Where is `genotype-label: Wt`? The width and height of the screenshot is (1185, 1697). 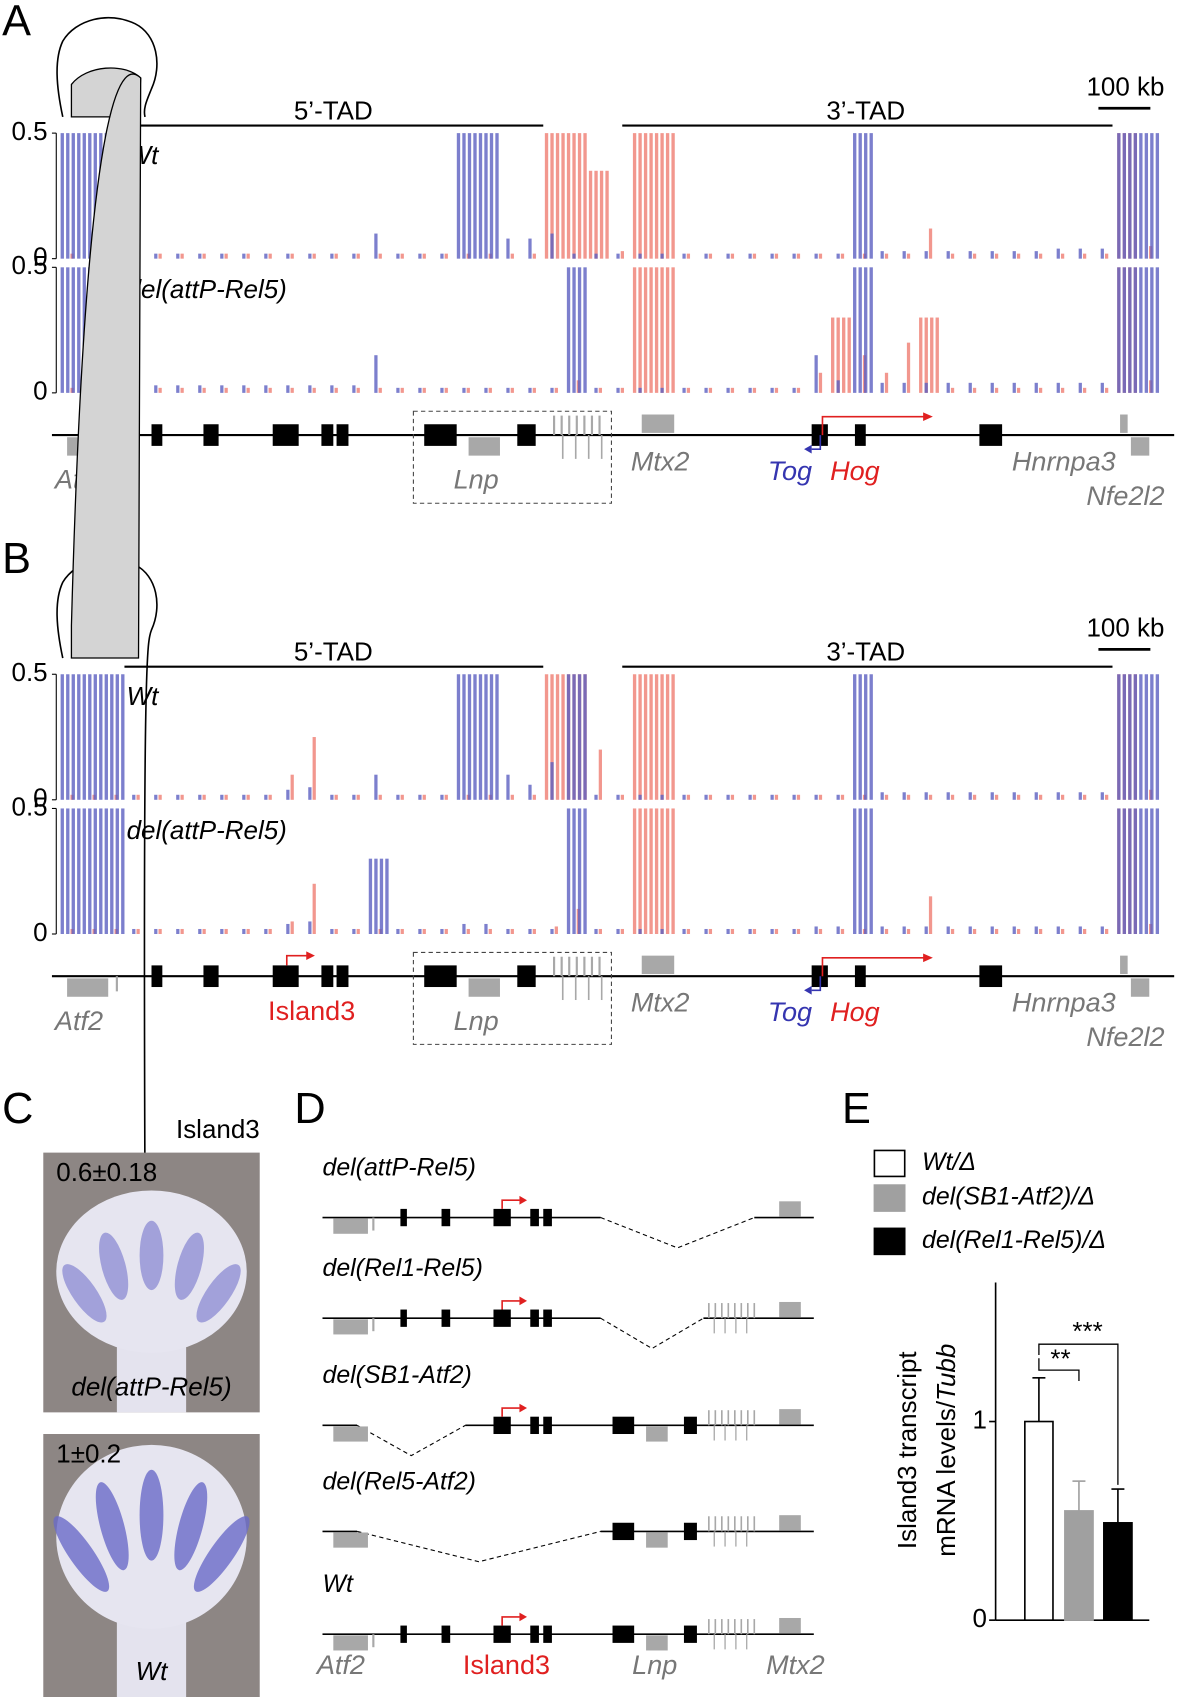 genotype-label: Wt is located at coordinates (153, 1671).